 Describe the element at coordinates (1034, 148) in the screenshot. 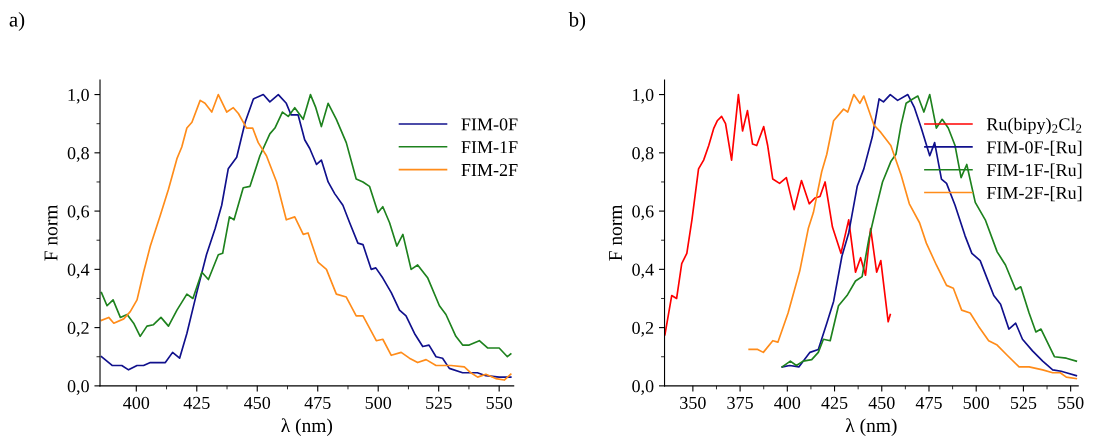

I see `legend-label: FIM-0F-[Ru]` at that location.